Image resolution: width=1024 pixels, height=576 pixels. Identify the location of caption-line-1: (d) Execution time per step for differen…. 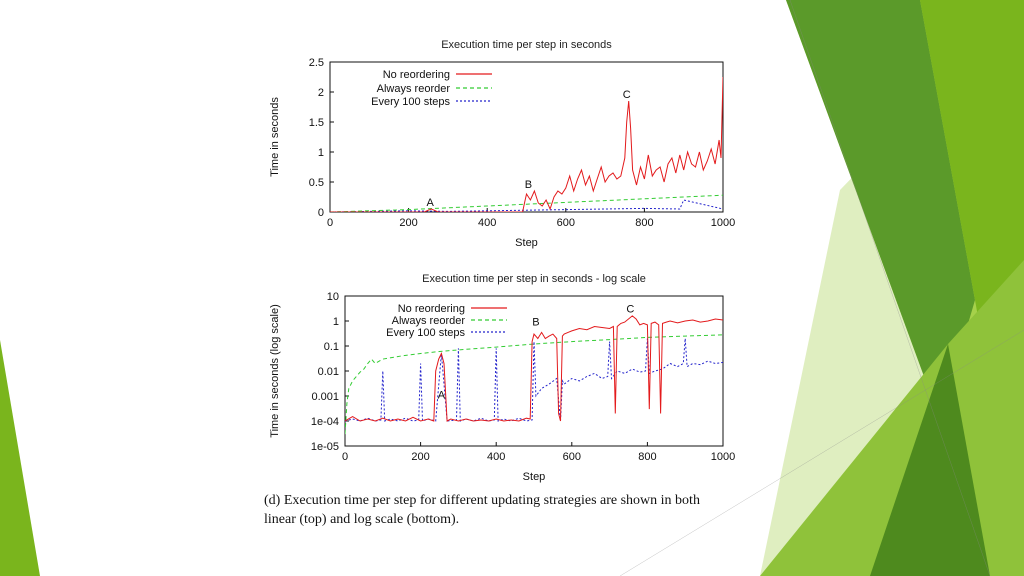
(482, 500).